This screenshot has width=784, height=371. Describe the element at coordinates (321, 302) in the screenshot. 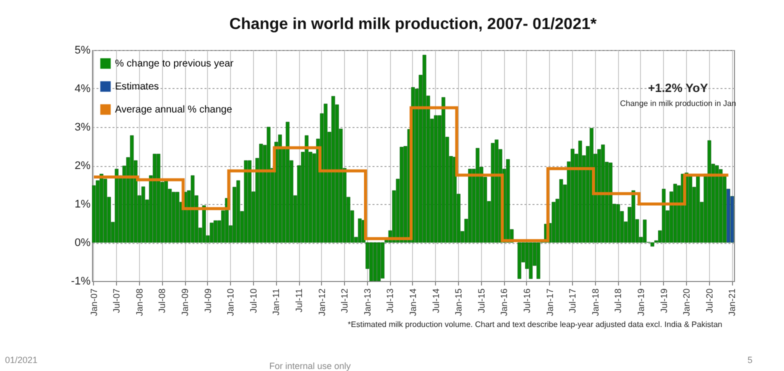

I see `x-tick-label: Jan-12` at that location.